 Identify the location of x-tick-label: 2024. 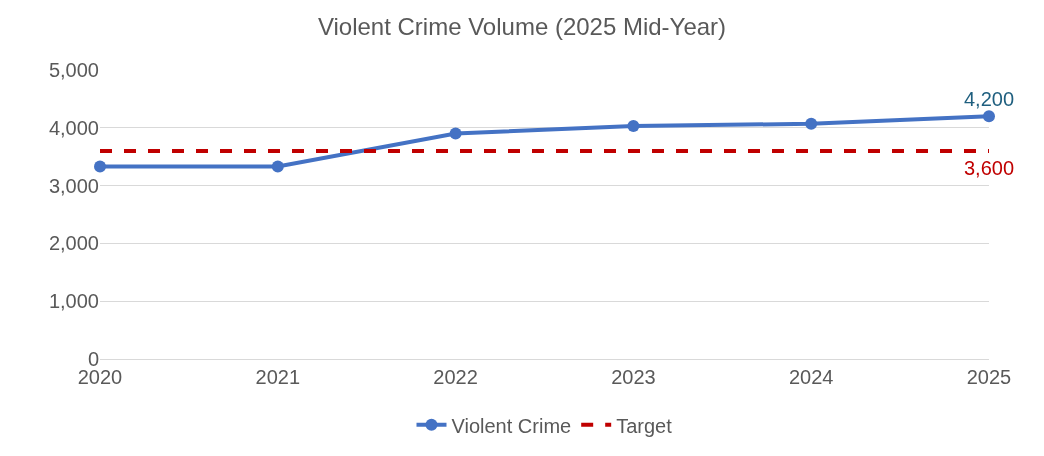
(811, 377).